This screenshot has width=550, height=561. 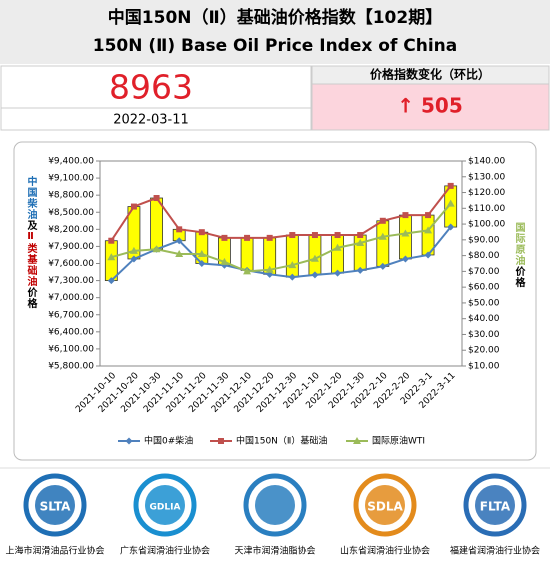 I want to click on logo-name: 天津市润滑油脂协会, so click(x=274, y=551).